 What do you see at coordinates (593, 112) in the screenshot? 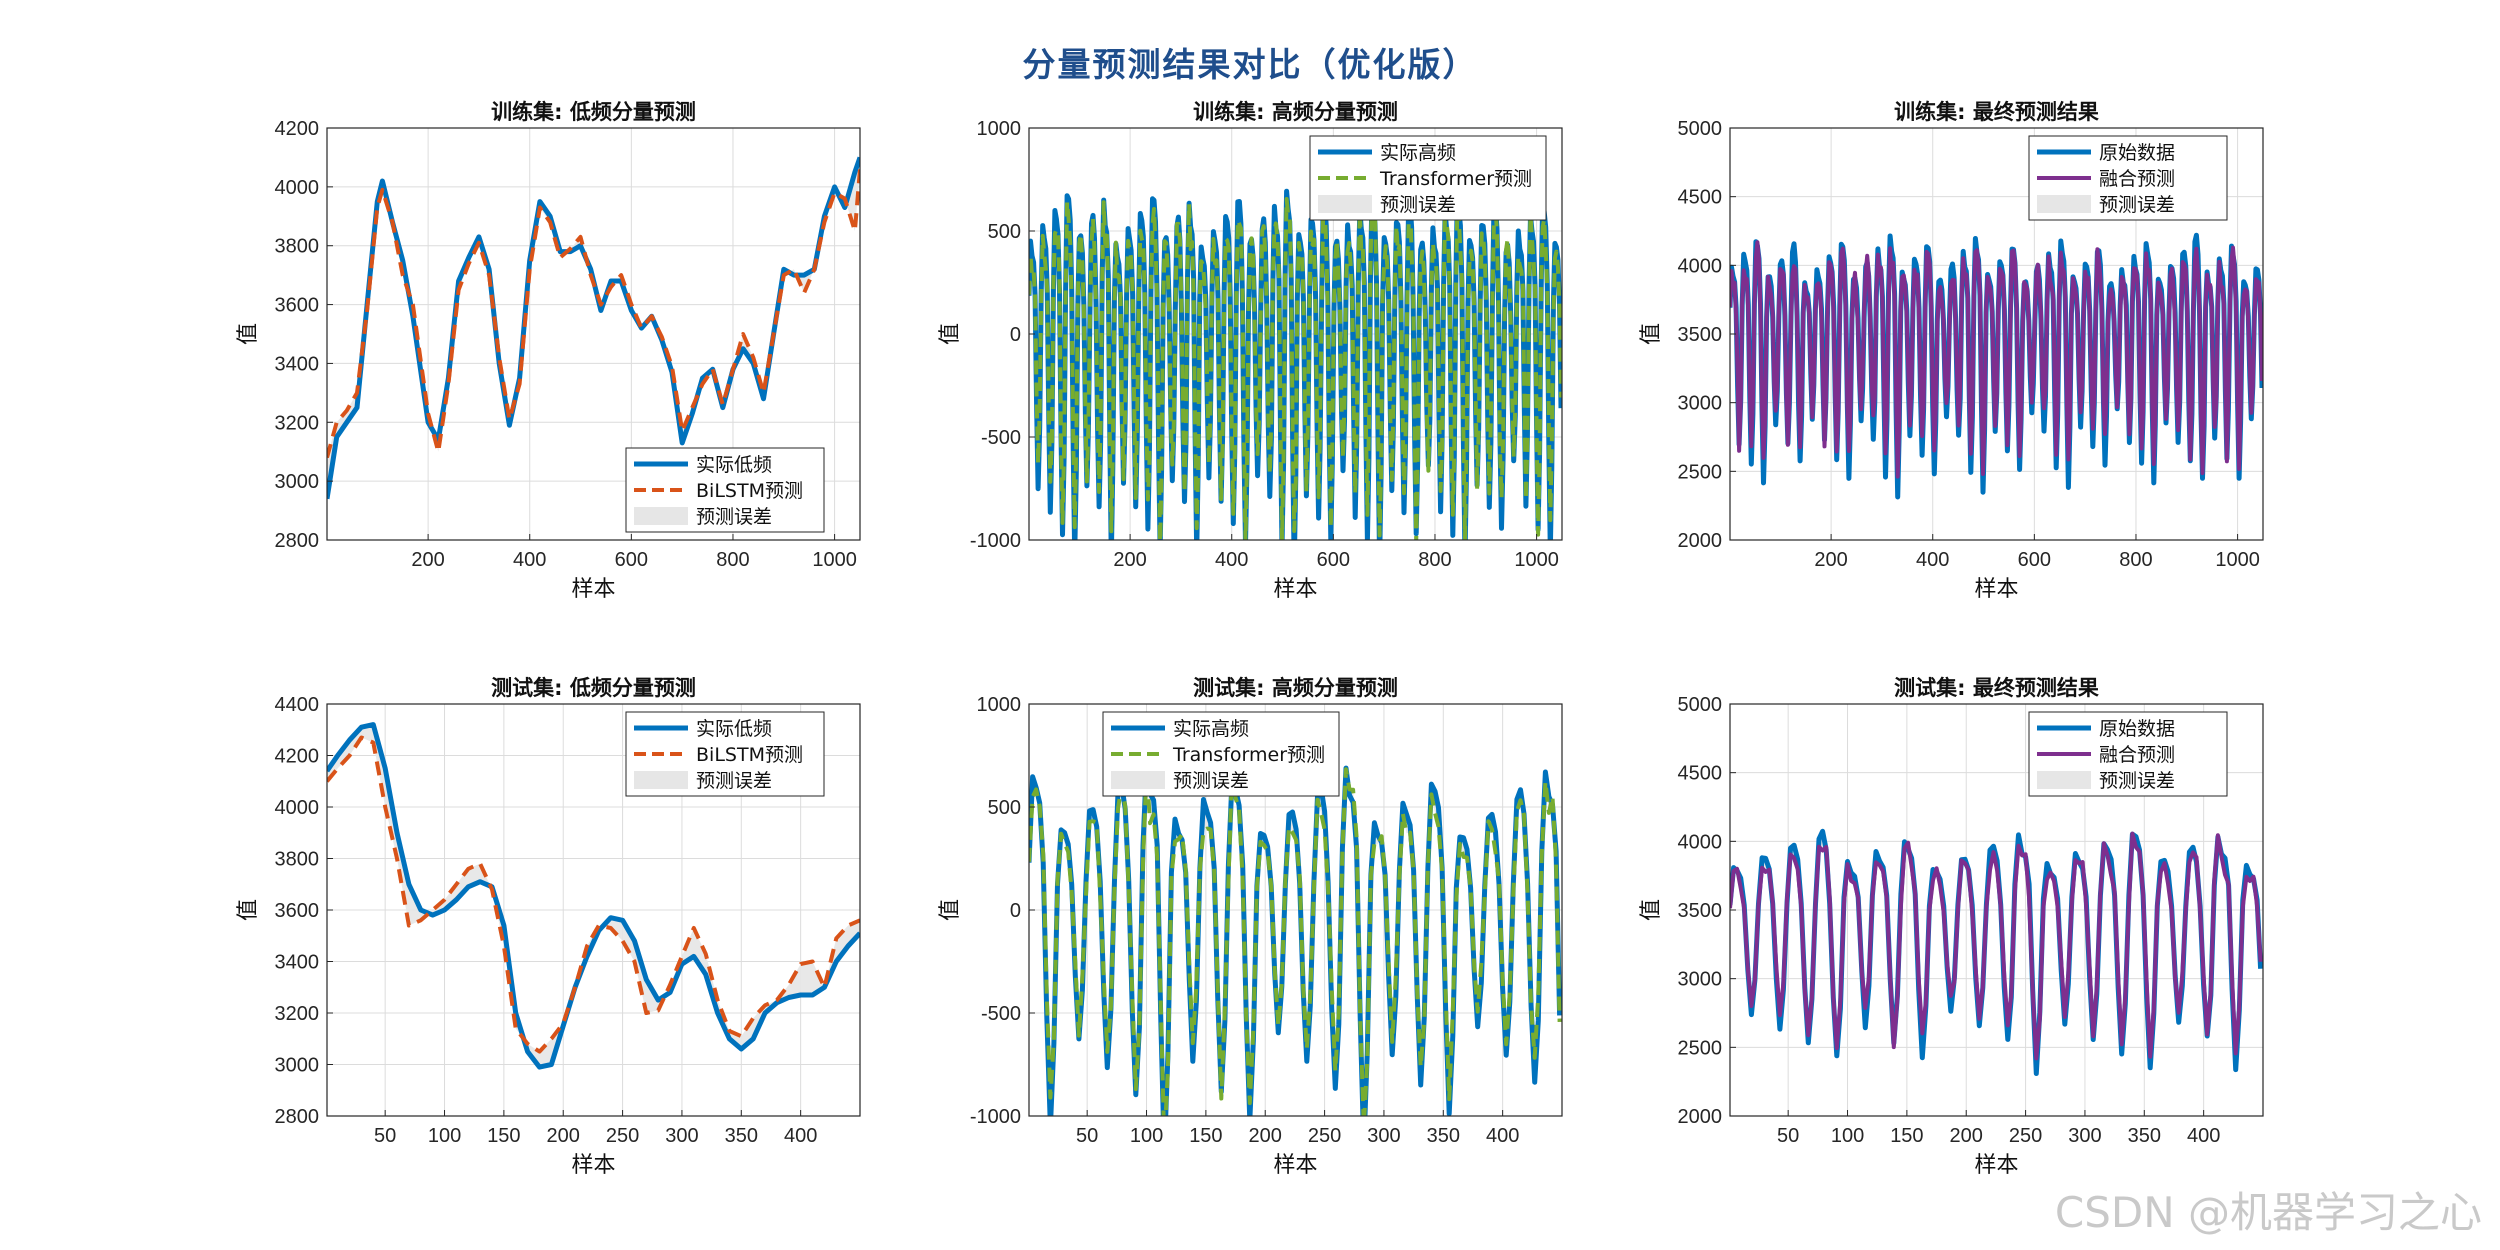
I see `chart-title: 训练集: 低频分量预测` at bounding box center [593, 112].